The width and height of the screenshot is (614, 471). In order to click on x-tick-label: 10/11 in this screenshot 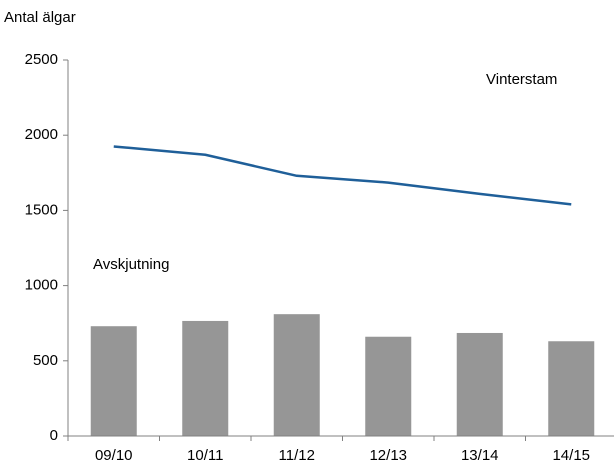, I will do `click(205, 455)`.